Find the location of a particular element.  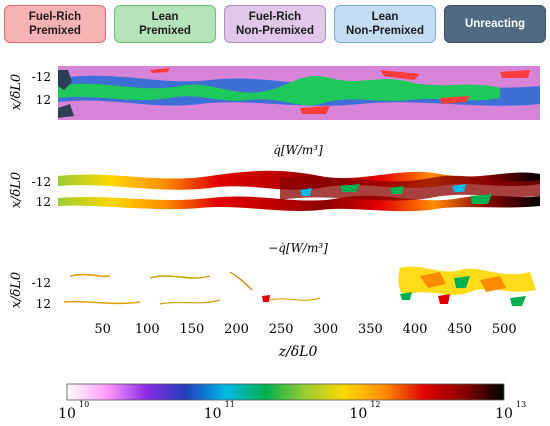

neg-hrr-title: −q̇[W/m³] is located at coordinates (298, 248).